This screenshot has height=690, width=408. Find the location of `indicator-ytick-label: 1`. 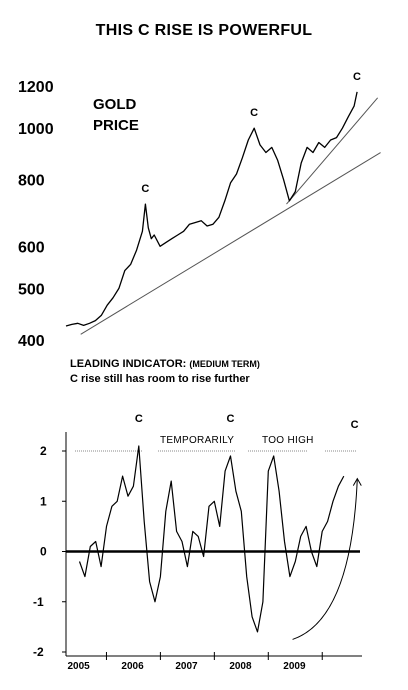

indicator-ytick-label: 1 is located at coordinates (43, 501).